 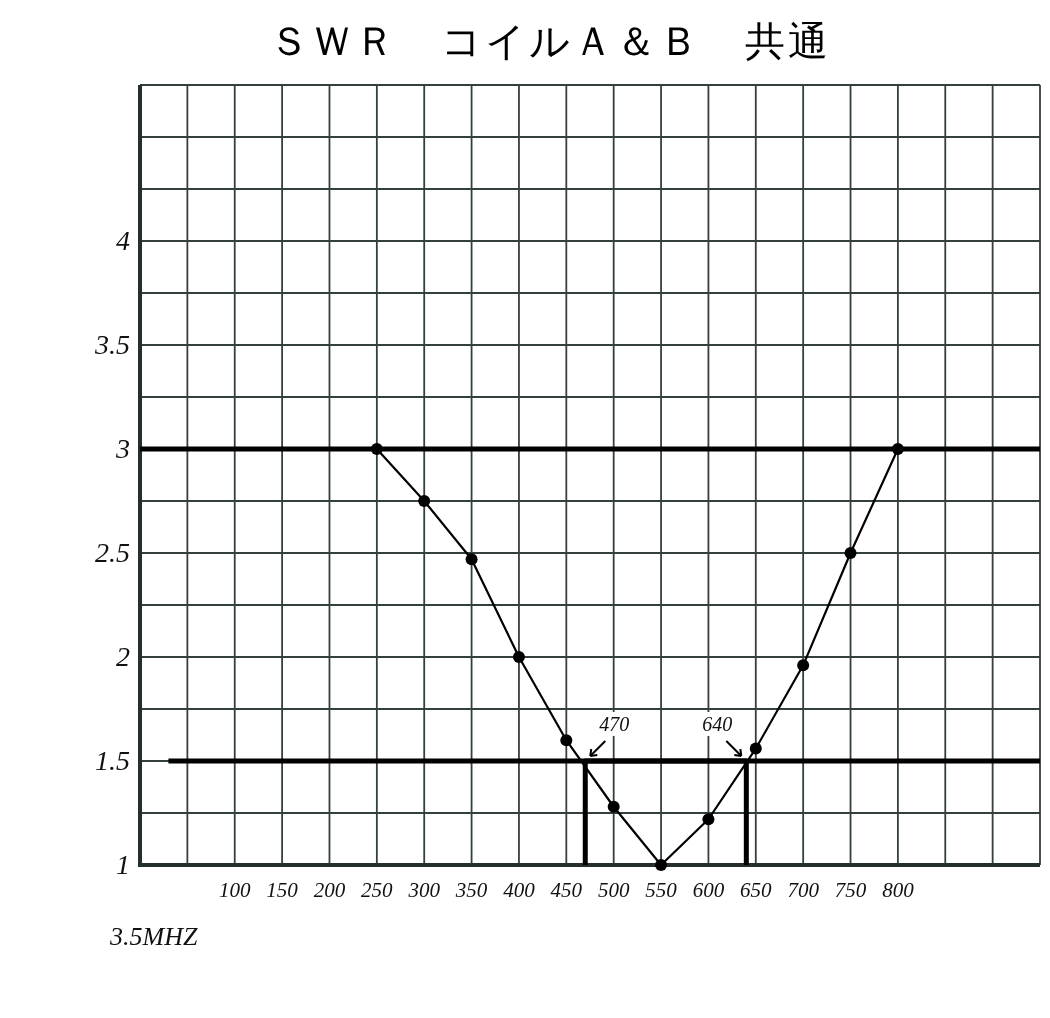 I want to click on x-tick-label: 750, so click(x=850, y=890).